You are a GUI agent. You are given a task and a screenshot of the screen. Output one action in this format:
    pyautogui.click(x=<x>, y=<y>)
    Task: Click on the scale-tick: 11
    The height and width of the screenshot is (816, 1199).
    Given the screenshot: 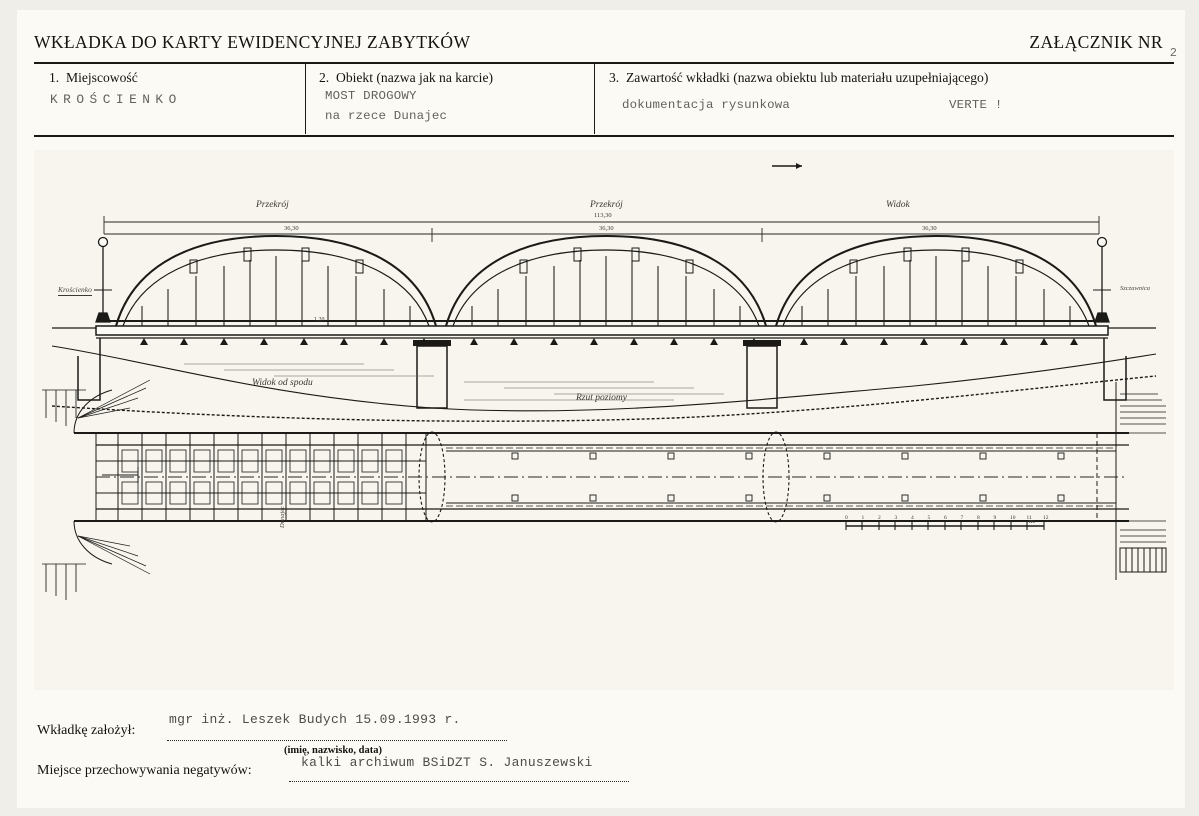 What is the action you would take?
    pyautogui.click(x=1029, y=518)
    